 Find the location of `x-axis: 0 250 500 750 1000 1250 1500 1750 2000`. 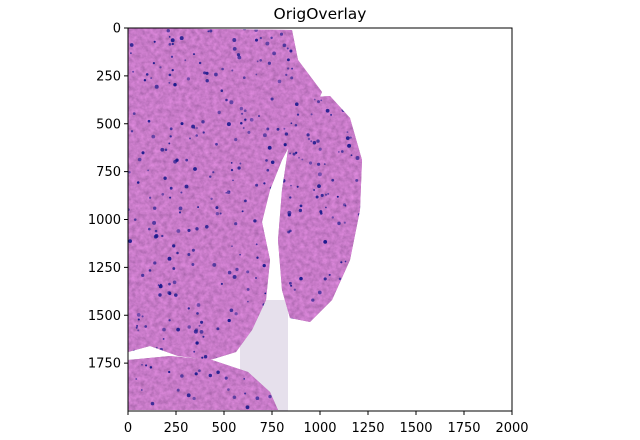

x-axis: 0 250 500 750 1000 1250 1500 1750 2000 is located at coordinates (326, 423).